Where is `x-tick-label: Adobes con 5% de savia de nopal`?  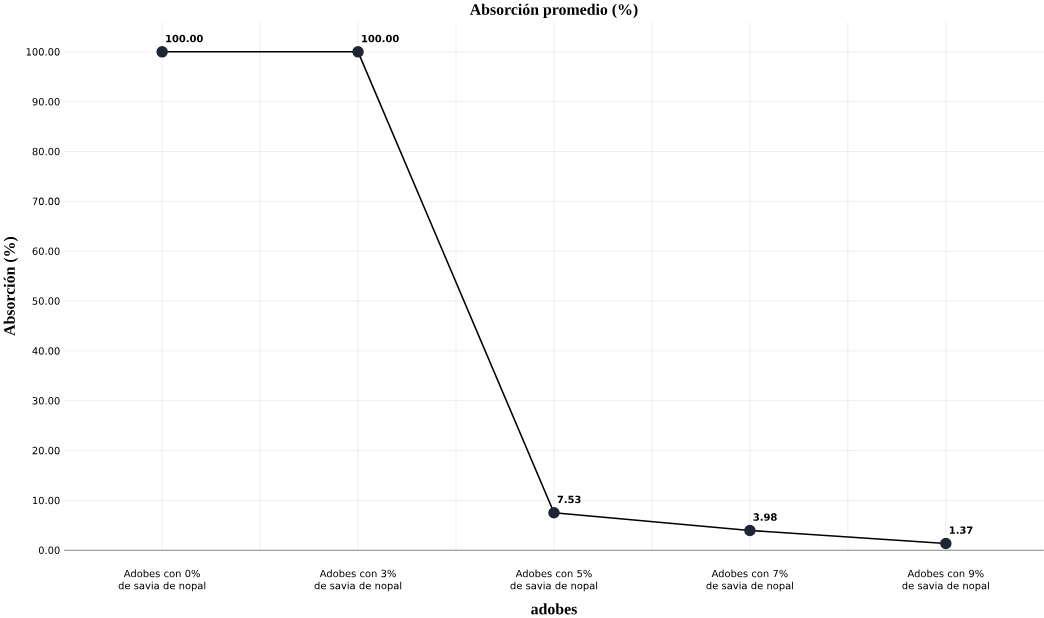
x-tick-label: Adobes con 5% de savia de nopal is located at coordinates (554, 580).